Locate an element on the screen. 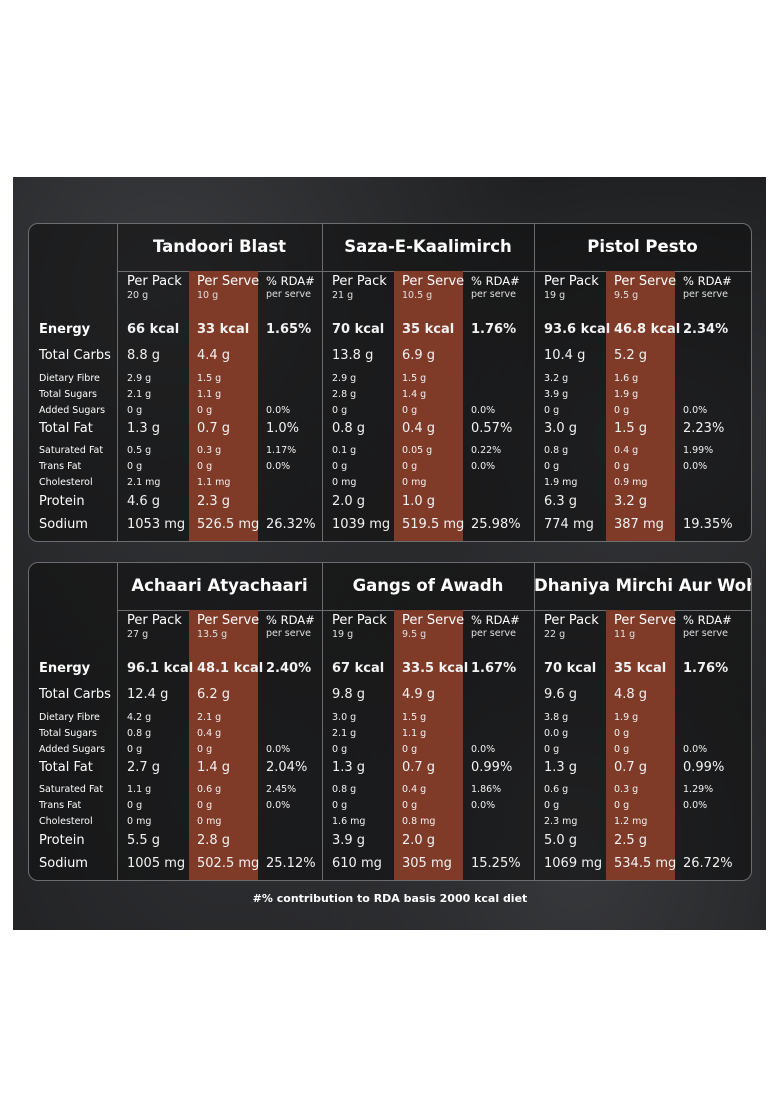 This screenshot has width=780, height=1108. value-sat_fat-serve: 0.6 g is located at coordinates (209, 789).